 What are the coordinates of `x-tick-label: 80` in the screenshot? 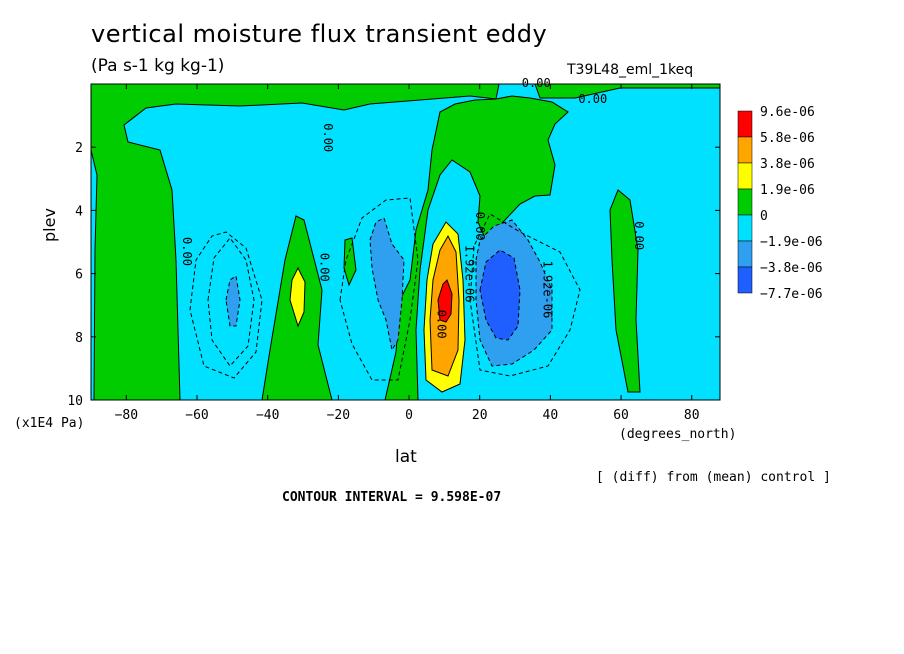 It's located at (692, 415).